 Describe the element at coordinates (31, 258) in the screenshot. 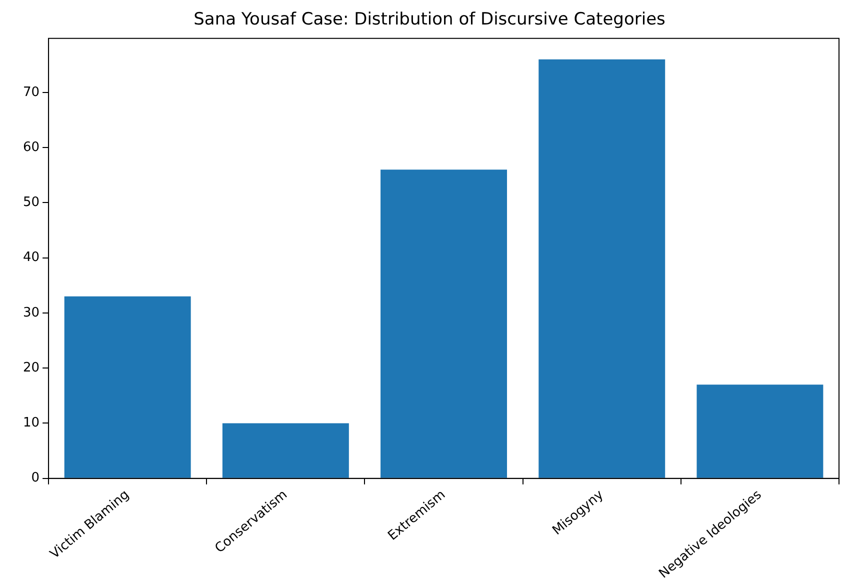

I see `y-tick-label: 40` at that location.